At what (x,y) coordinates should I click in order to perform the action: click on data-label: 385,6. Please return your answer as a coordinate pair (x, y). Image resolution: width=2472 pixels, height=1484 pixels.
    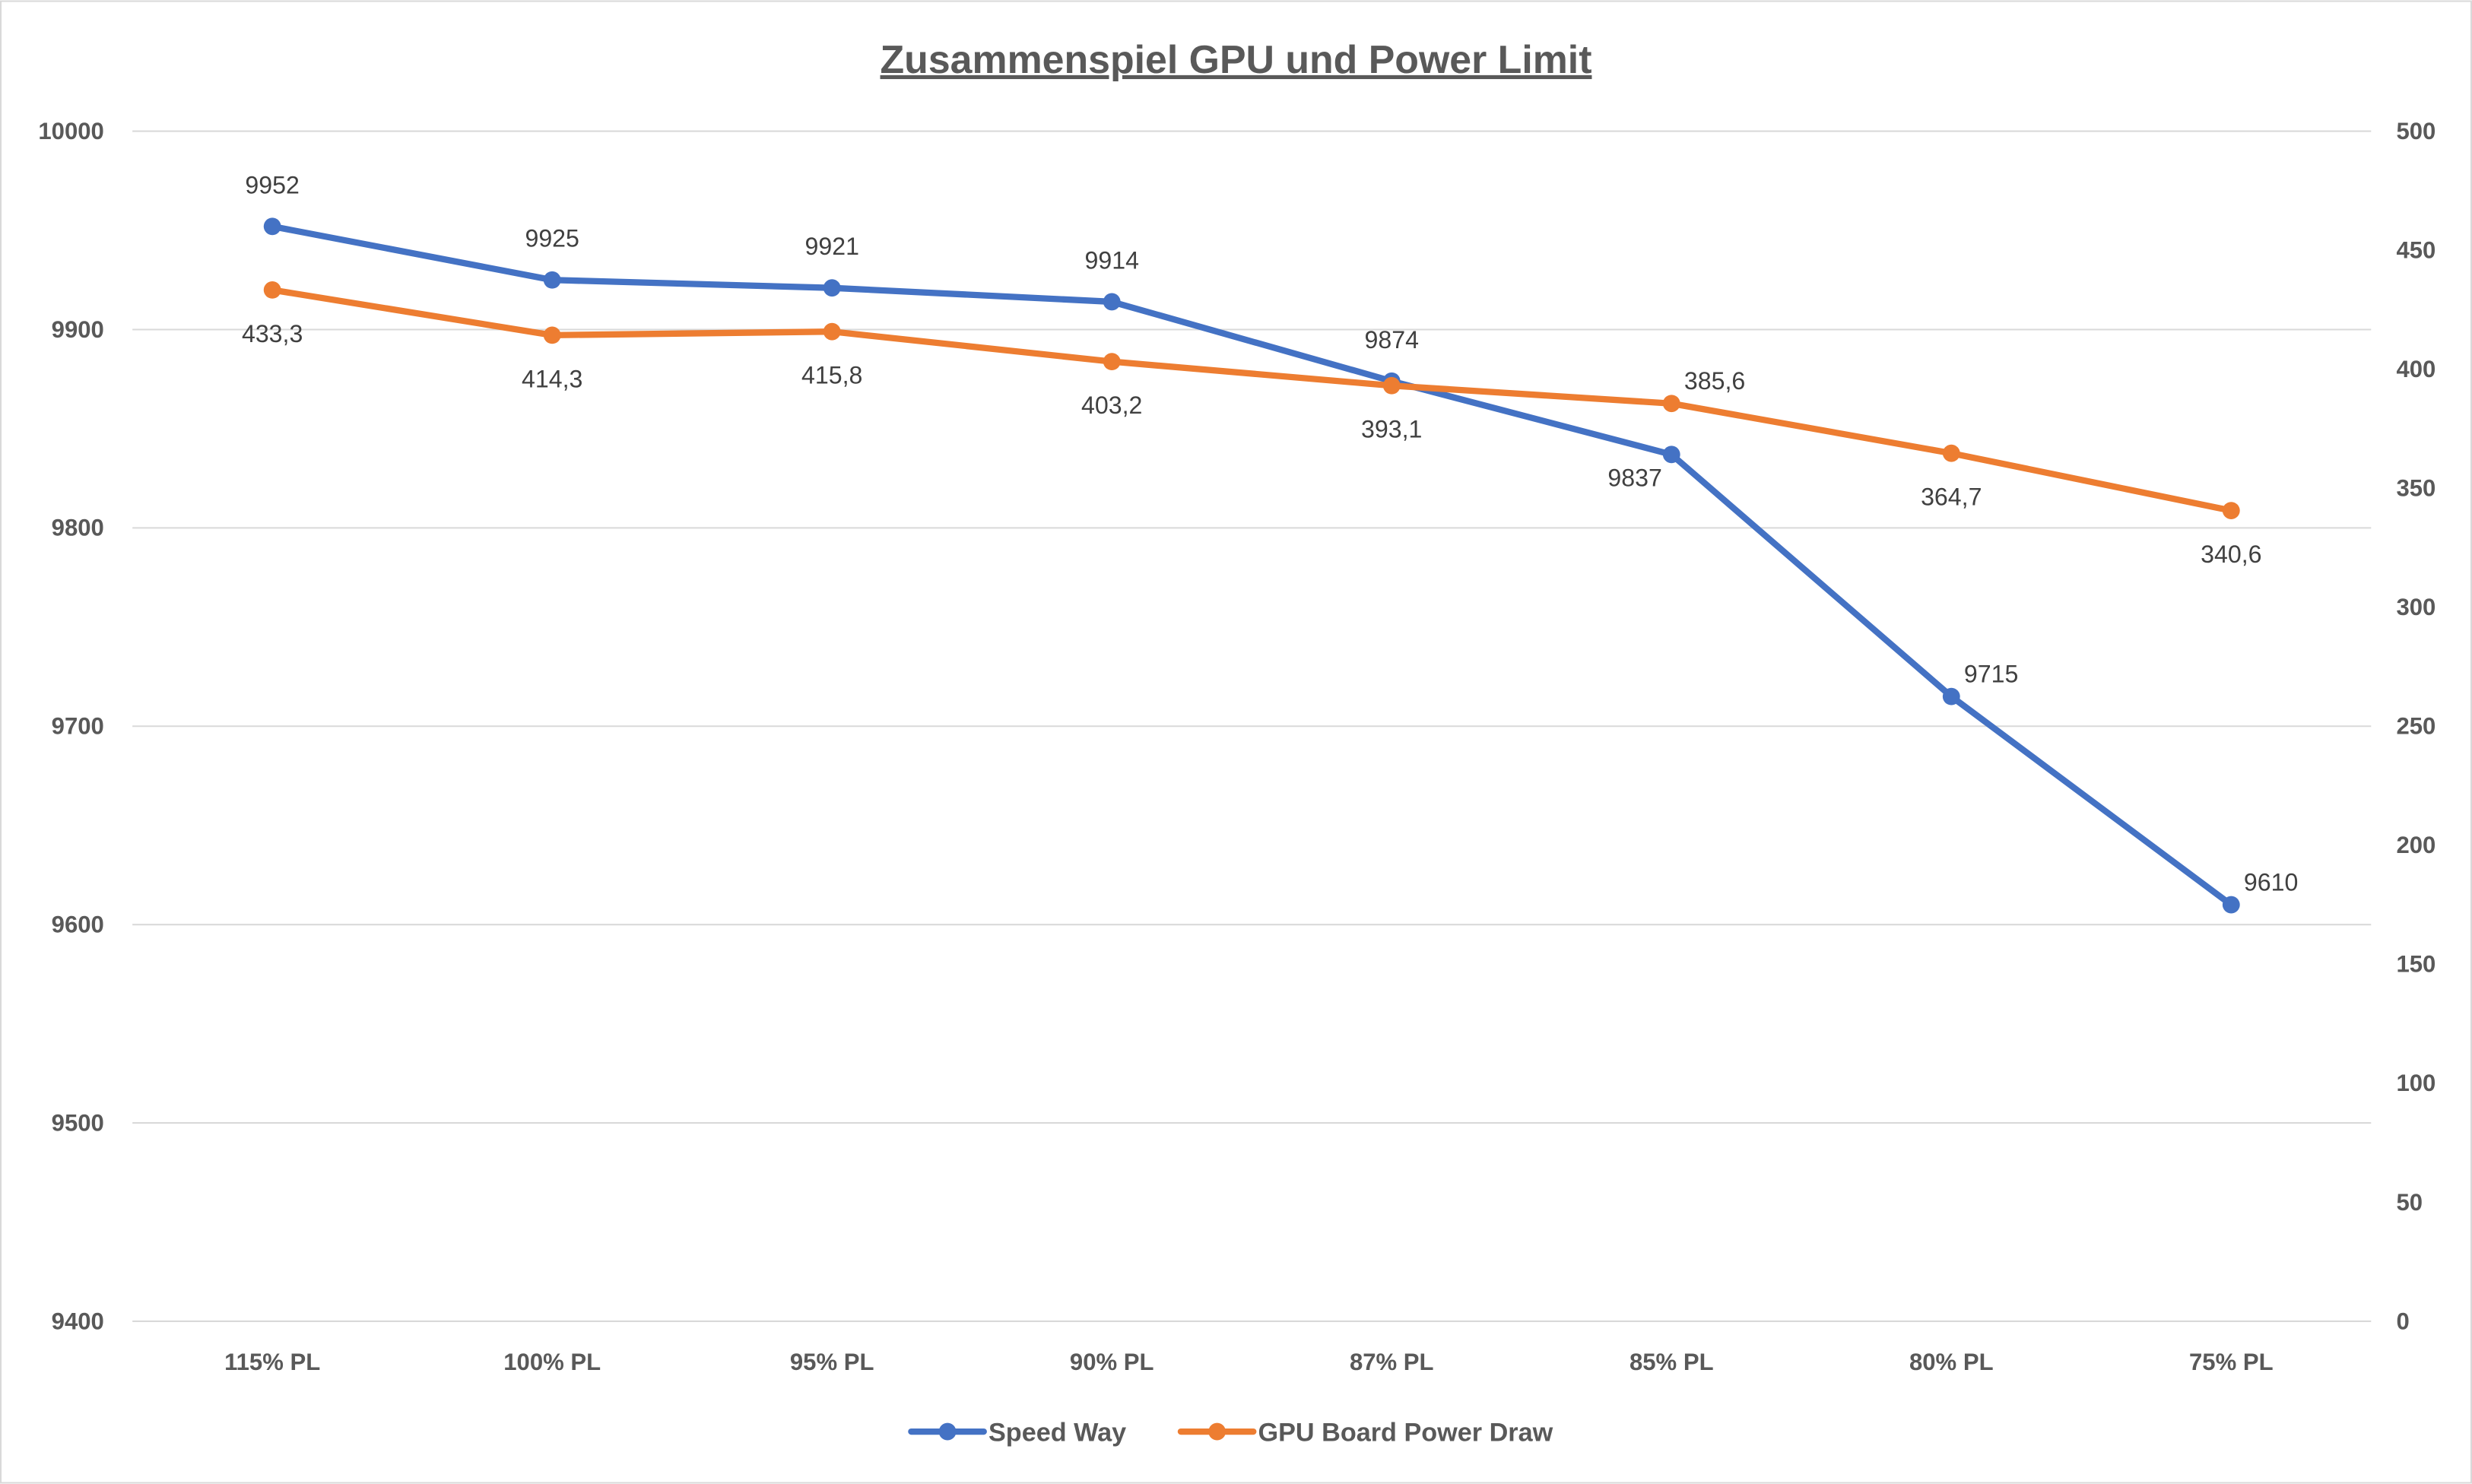
    Looking at the image, I should click on (1715, 381).